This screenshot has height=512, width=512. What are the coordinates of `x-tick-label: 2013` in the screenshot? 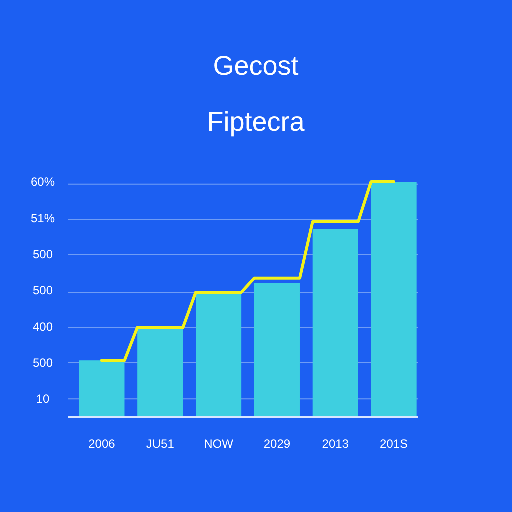 It's located at (336, 444).